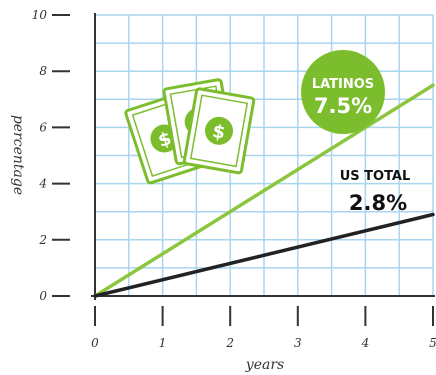  Describe the element at coordinates (43, 71) in the screenshot. I see `y-tick-label: 8` at that location.